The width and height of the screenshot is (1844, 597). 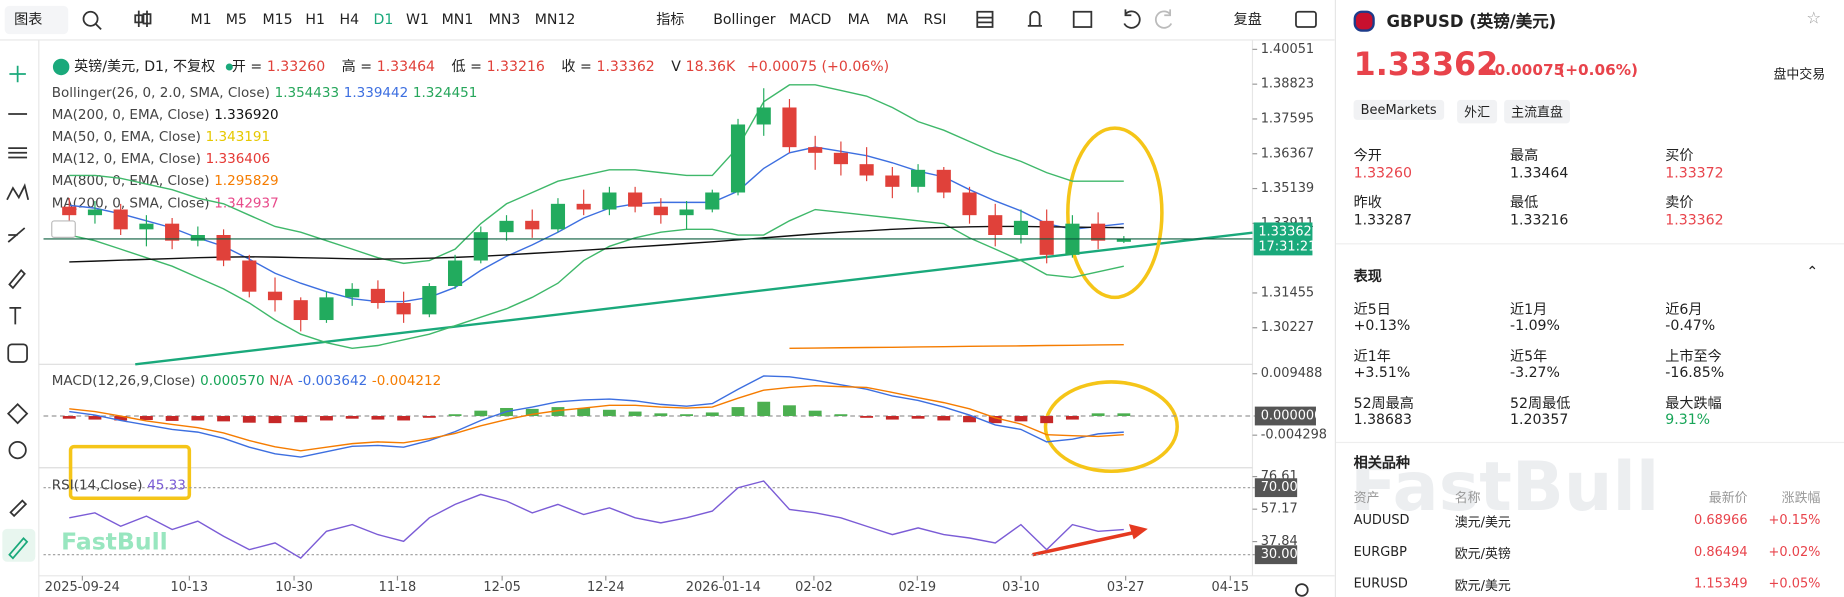 What do you see at coordinates (596, 244) in the screenshot?
I see `overlay-line` at bounding box center [596, 244].